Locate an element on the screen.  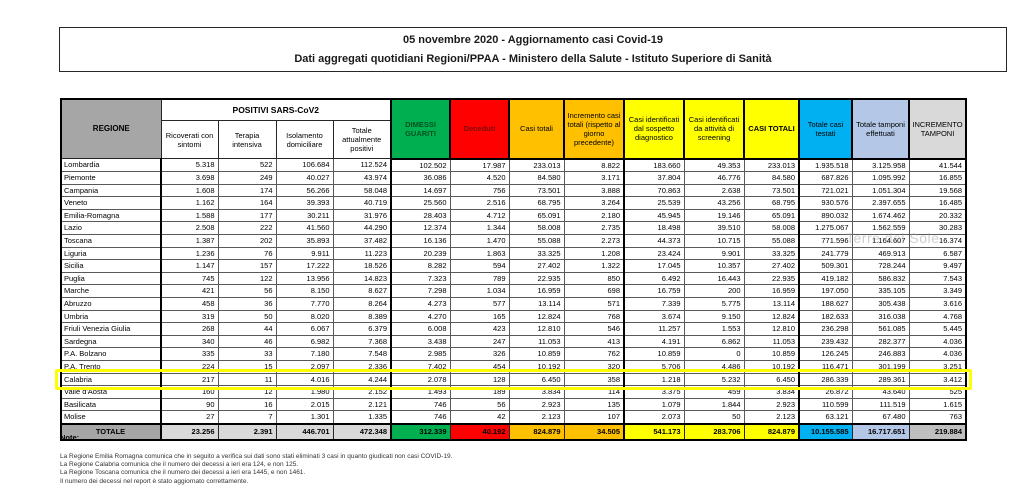
data-cell: 27 is located at coordinates (189, 417).